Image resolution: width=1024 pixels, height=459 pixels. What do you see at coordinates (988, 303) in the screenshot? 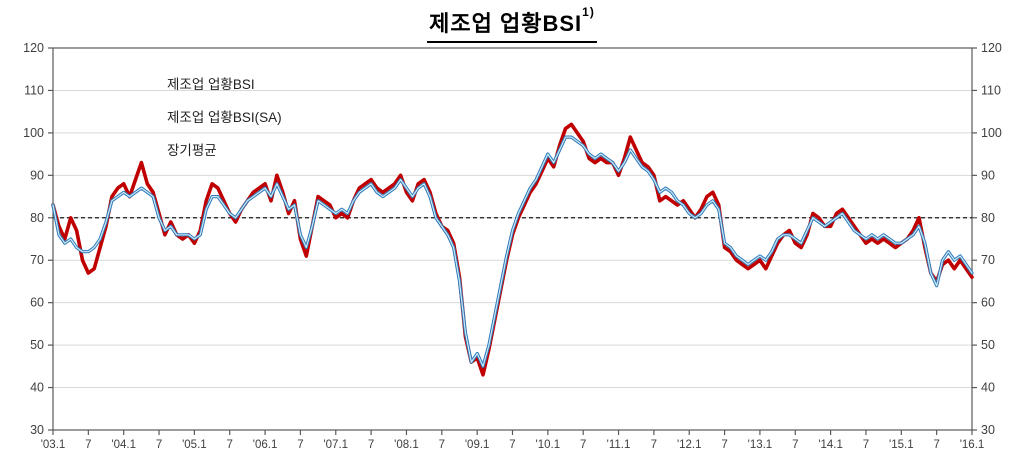
I see `y-axis-right-tick-label: 60` at bounding box center [988, 303].